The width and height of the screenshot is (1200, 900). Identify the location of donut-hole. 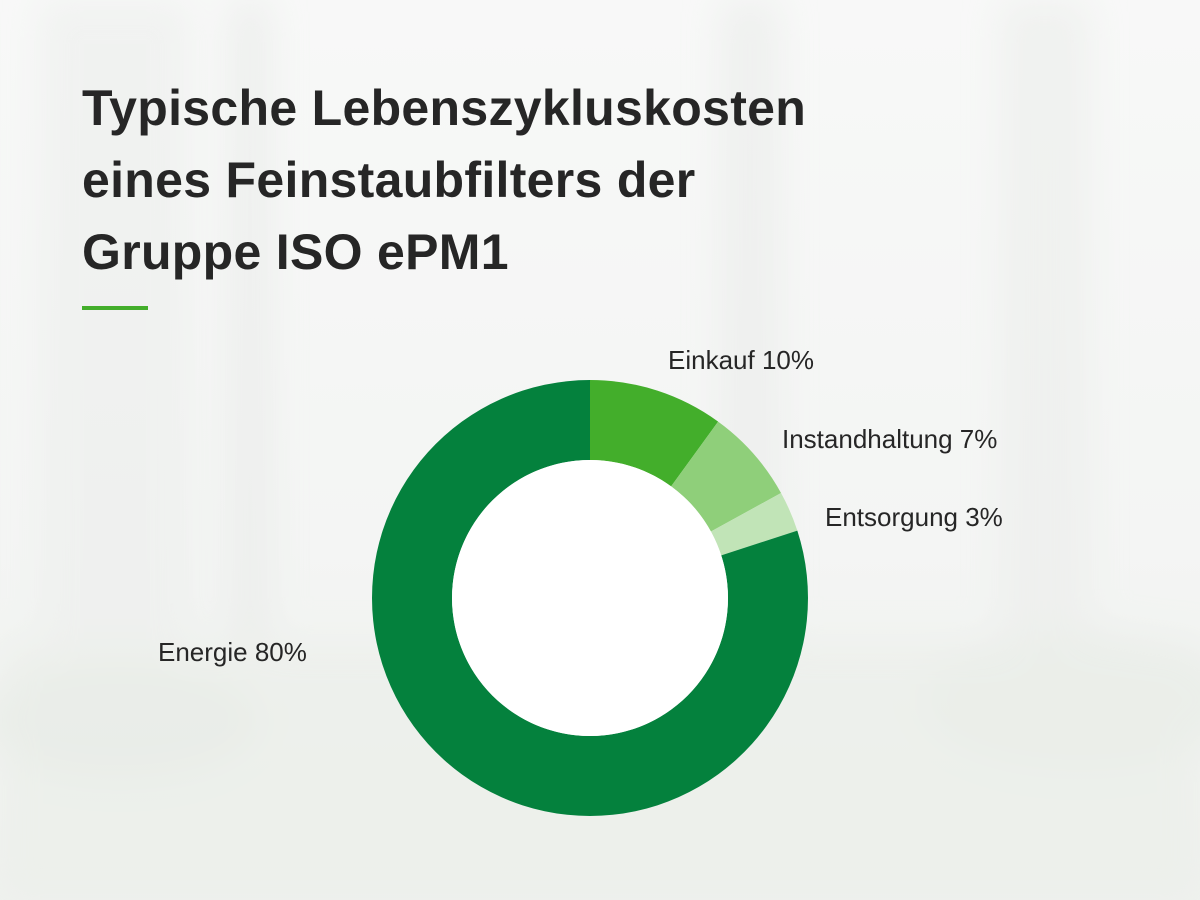
(590, 598).